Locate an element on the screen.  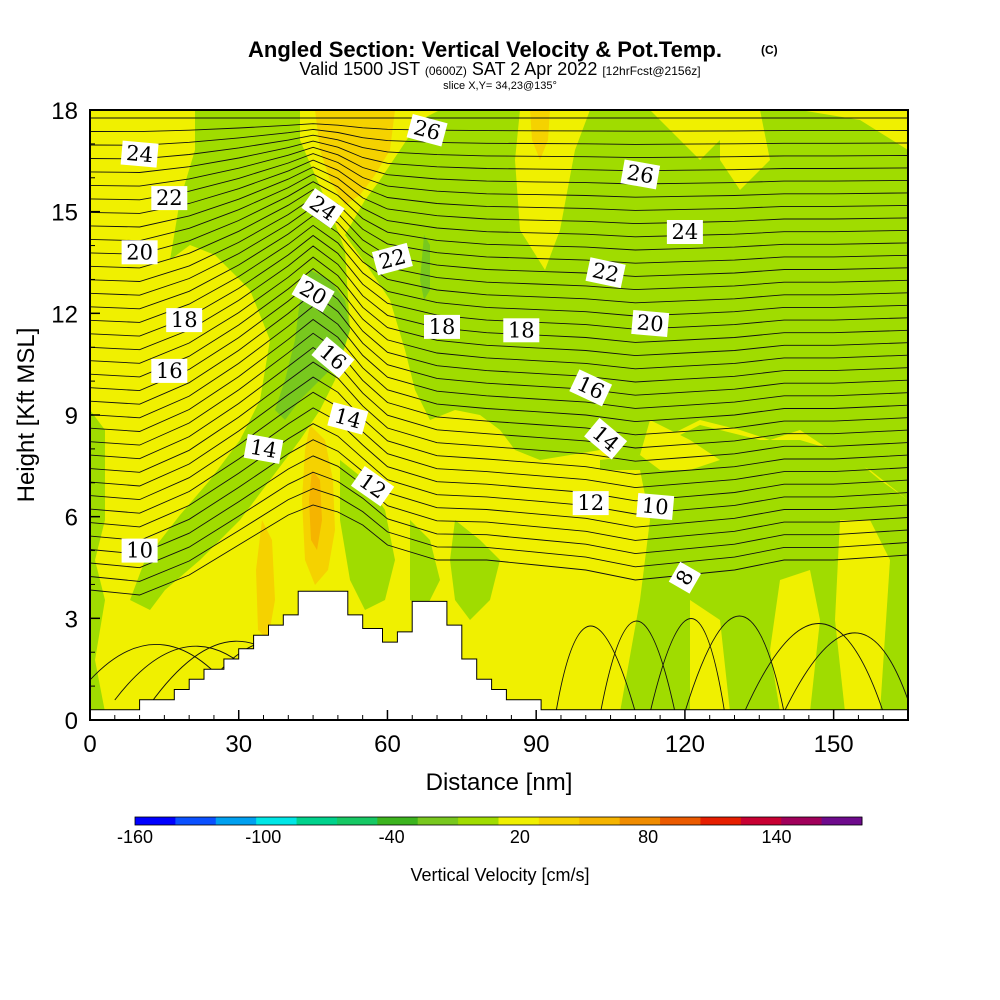
colorbar-frame is located at coordinates (498, 821).